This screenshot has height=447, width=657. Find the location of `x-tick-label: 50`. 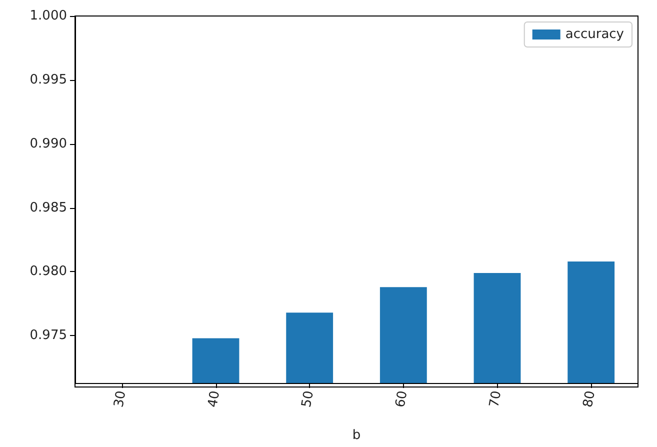

x-tick-label: 50 is located at coordinates (308, 399).